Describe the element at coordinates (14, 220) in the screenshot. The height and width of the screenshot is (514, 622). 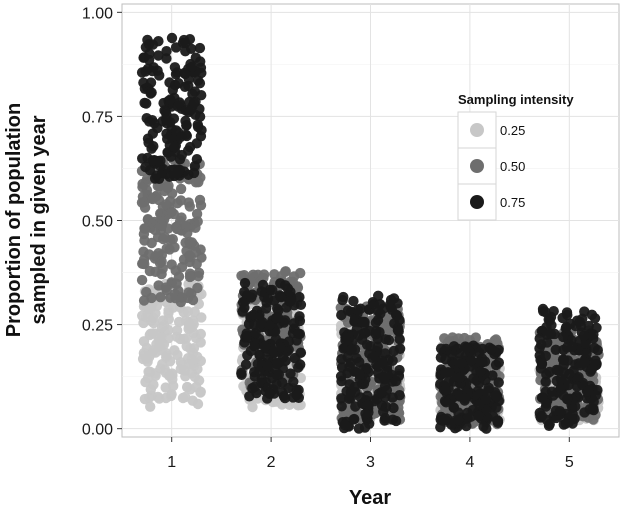
I see `y-axis-title-line-1: Proportion of population` at that location.